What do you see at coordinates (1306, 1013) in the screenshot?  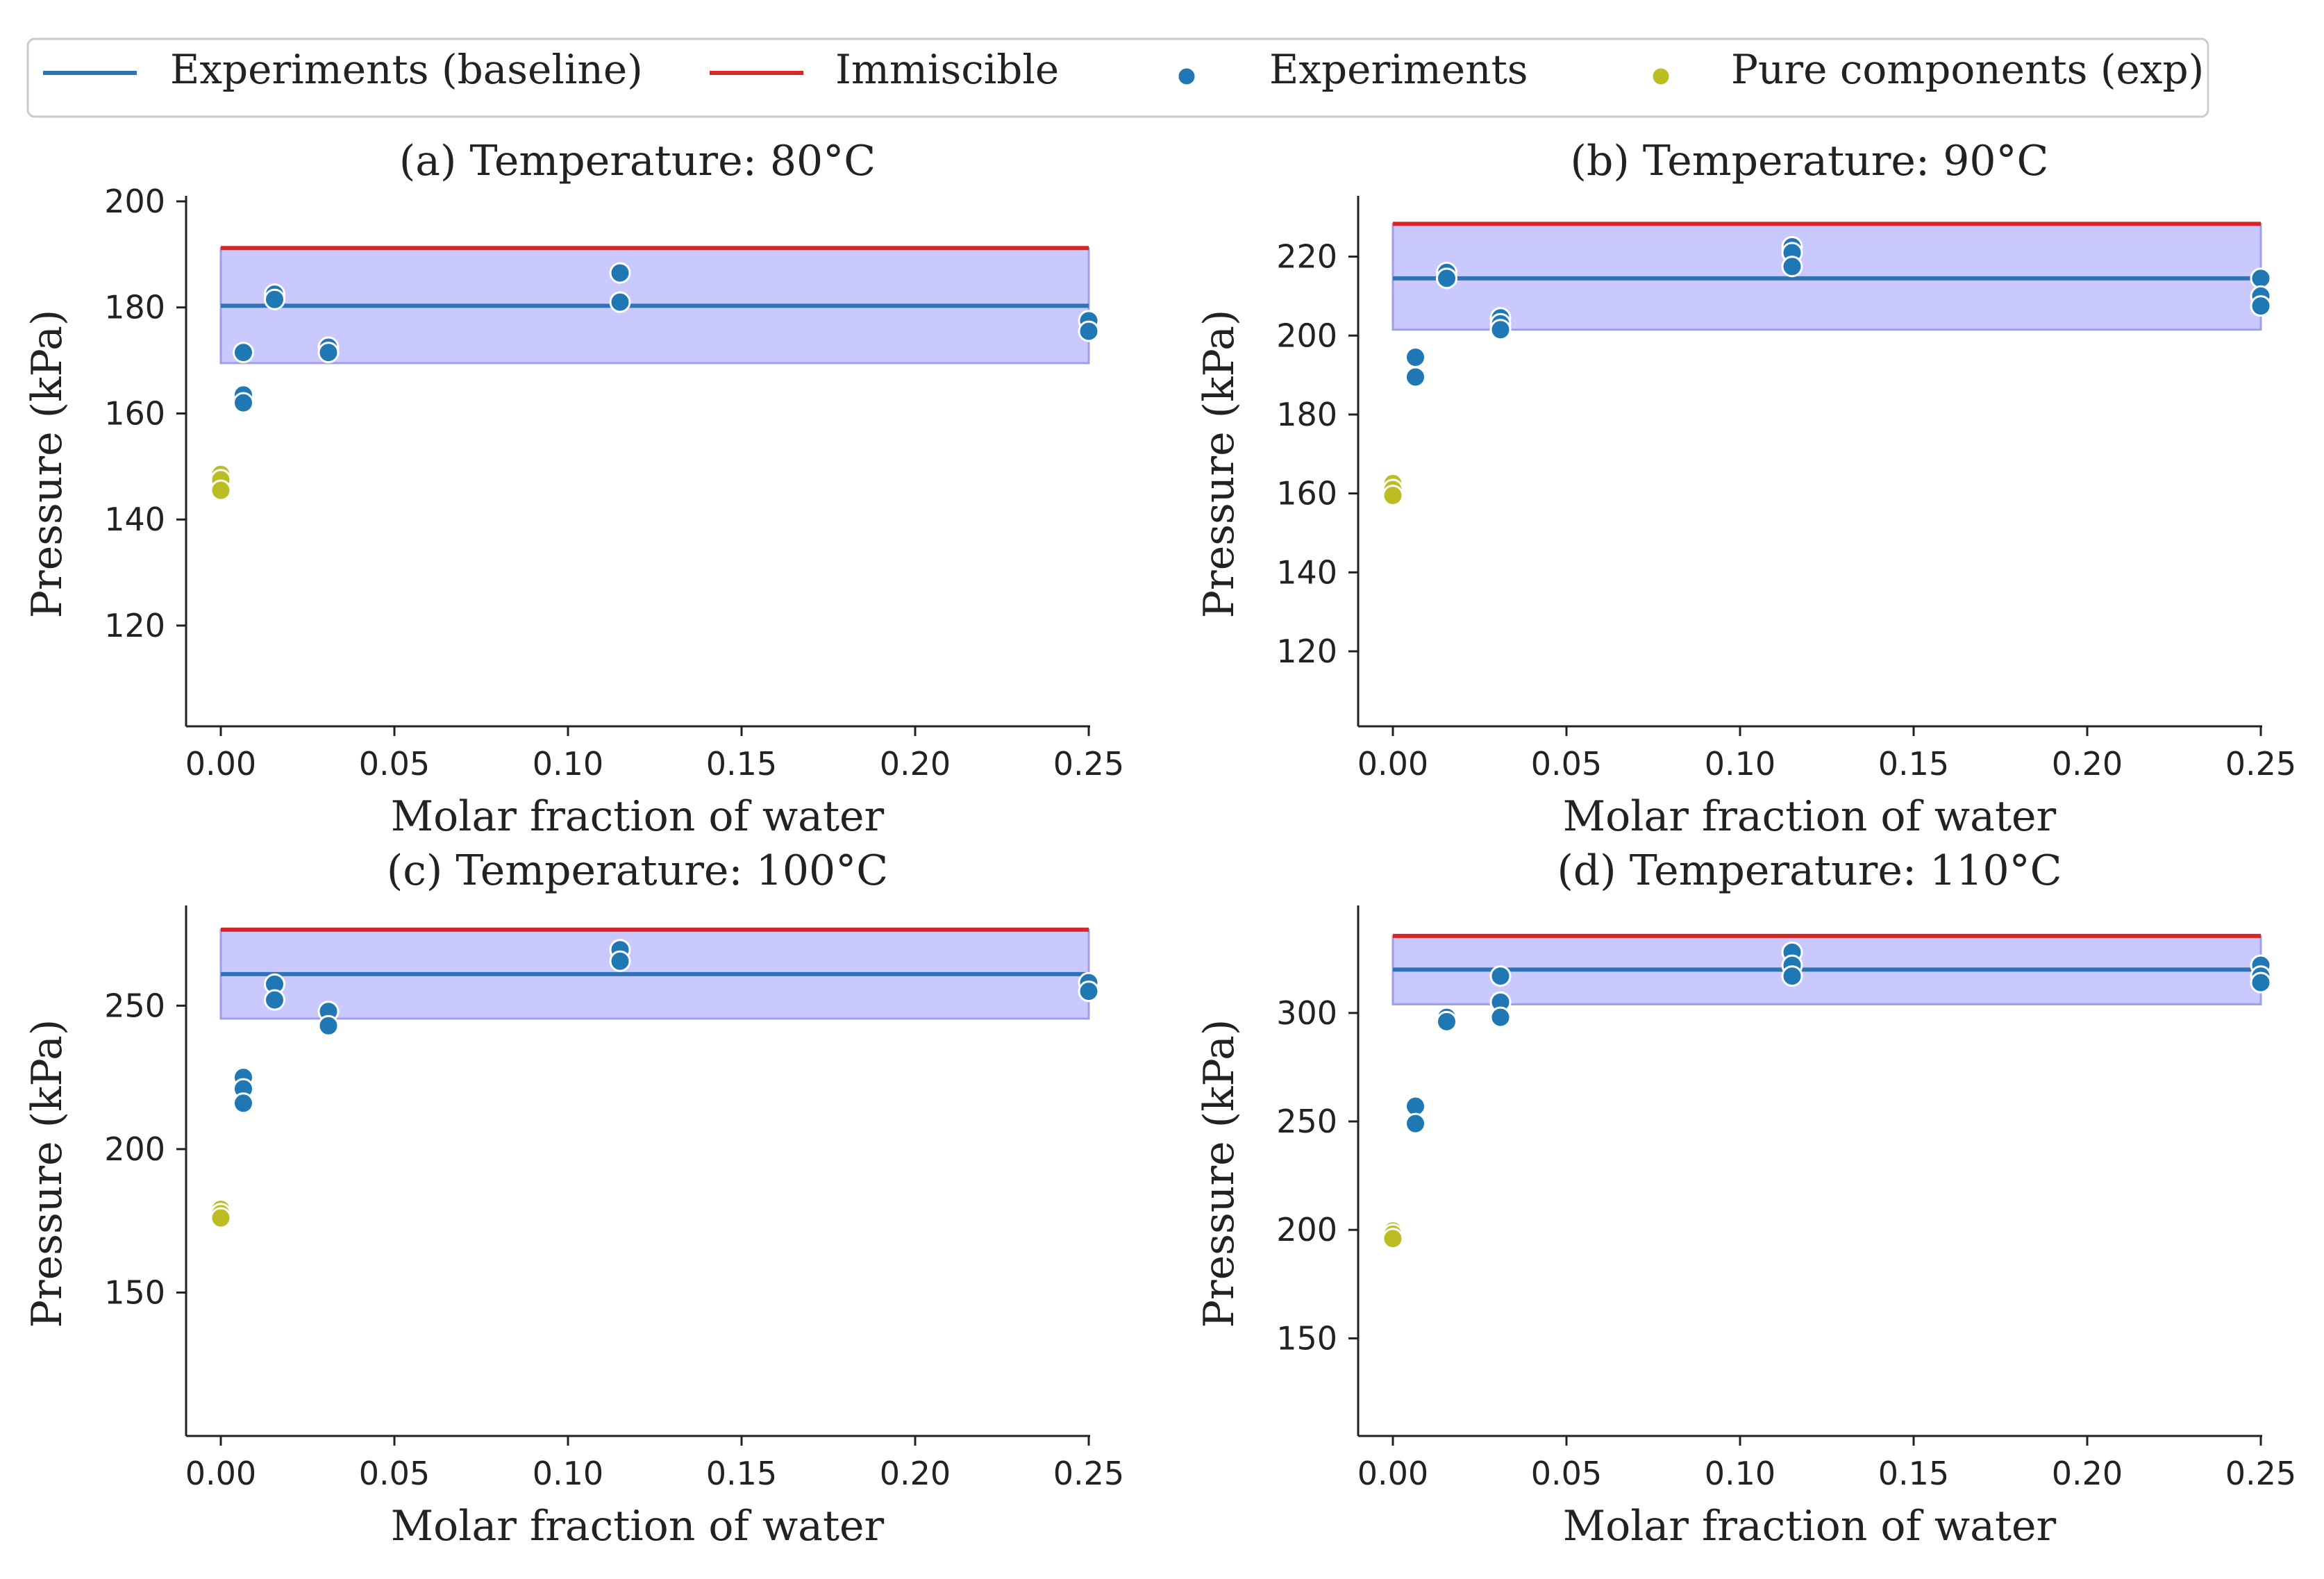 I see `y-tick-label: 300` at bounding box center [1306, 1013].